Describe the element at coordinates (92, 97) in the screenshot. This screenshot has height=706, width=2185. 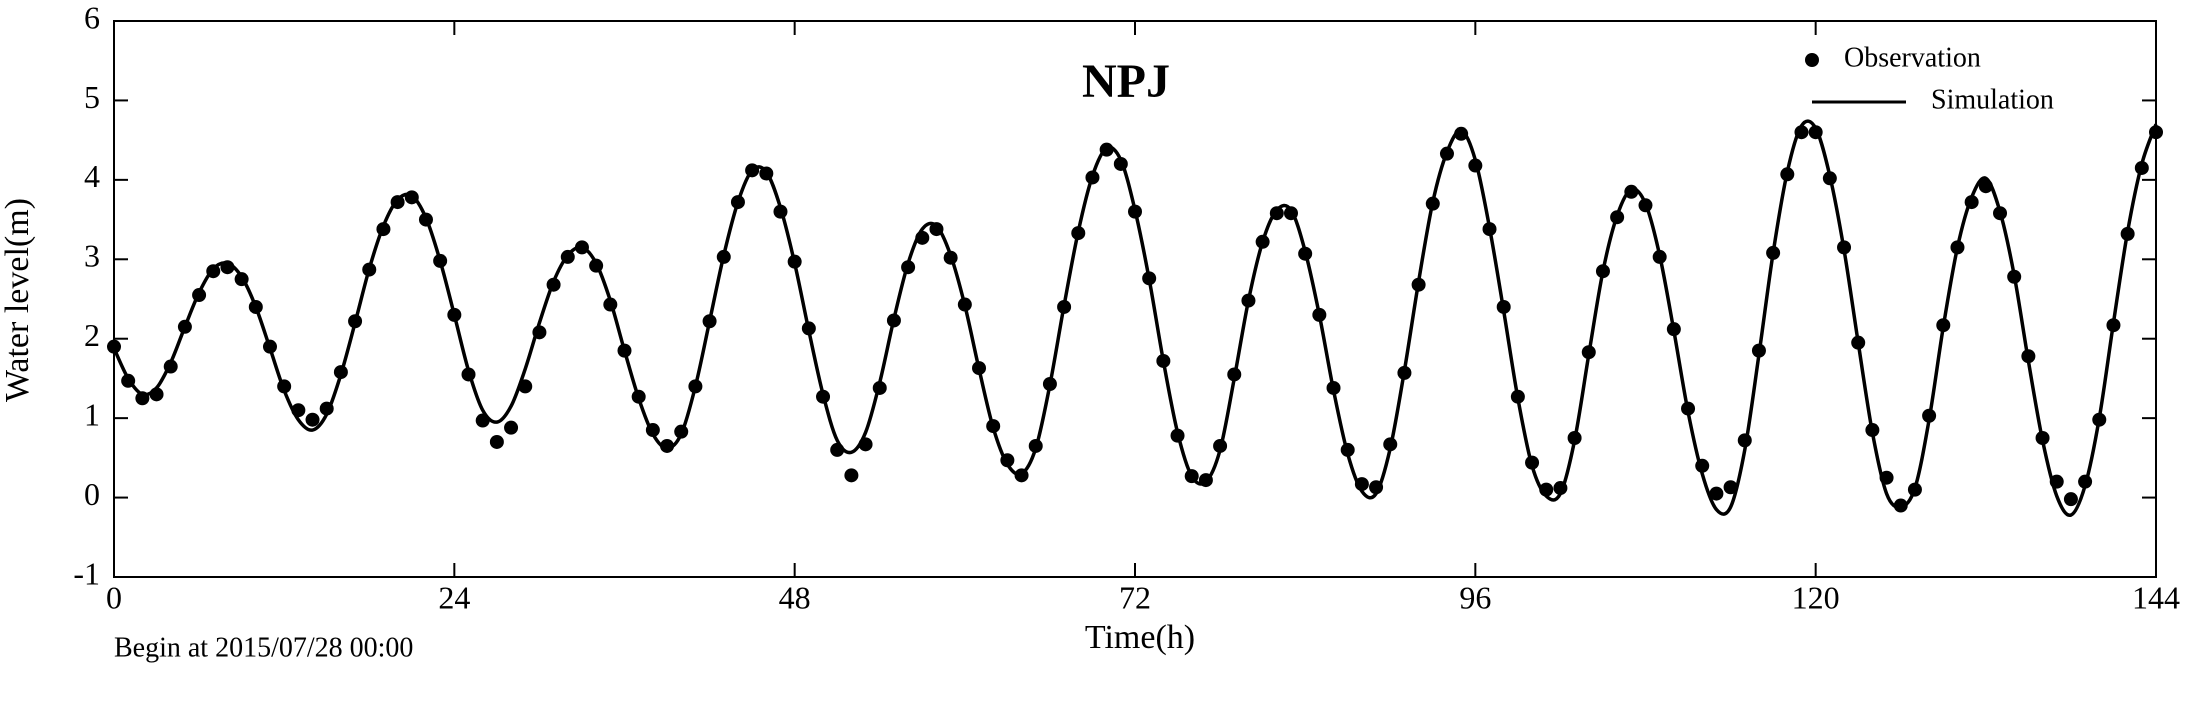
I see `y-tick-label: 5` at that location.